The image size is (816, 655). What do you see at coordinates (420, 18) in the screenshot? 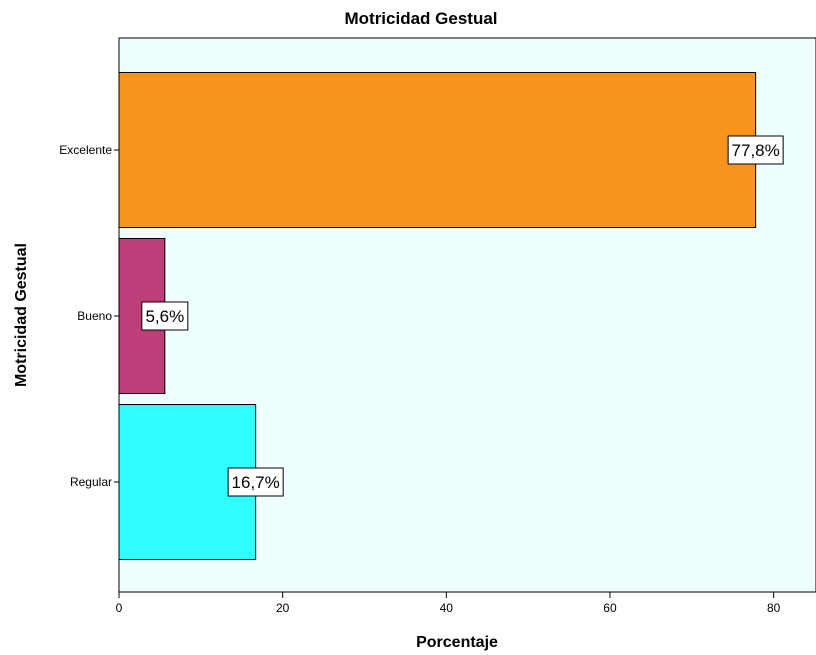
I see `chart-title: Motricidad Gestual` at bounding box center [420, 18].